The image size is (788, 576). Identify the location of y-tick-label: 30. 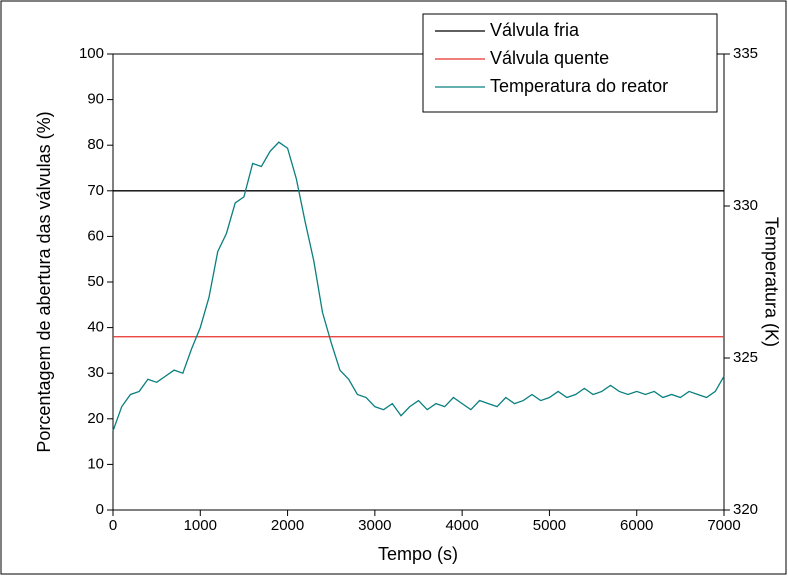
(95, 372).